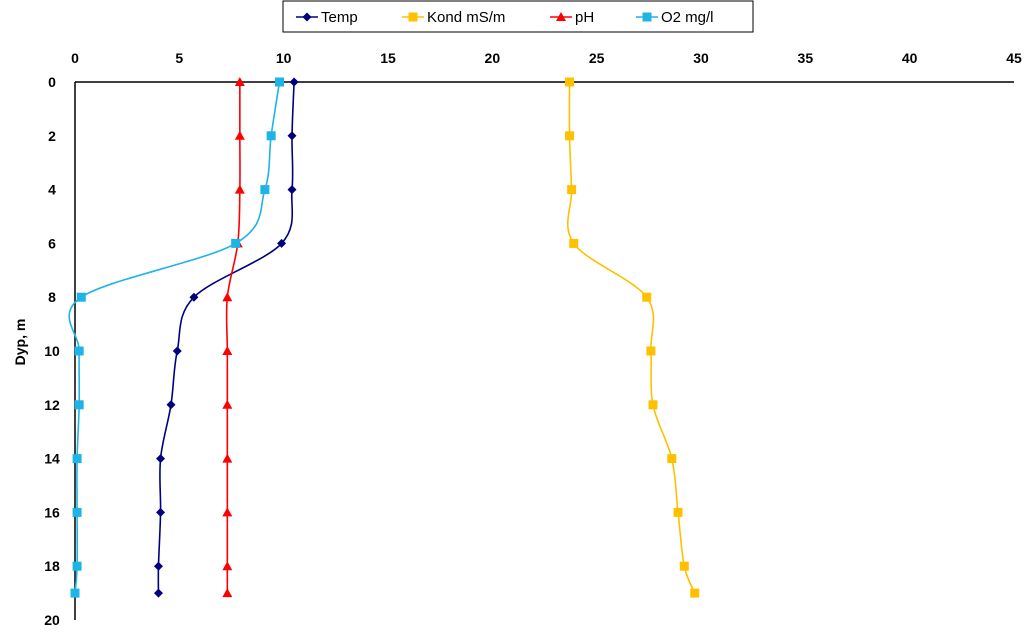 The image size is (1029, 635). Describe the element at coordinates (52, 82) in the screenshot. I see `y-tick-label: 0` at that location.